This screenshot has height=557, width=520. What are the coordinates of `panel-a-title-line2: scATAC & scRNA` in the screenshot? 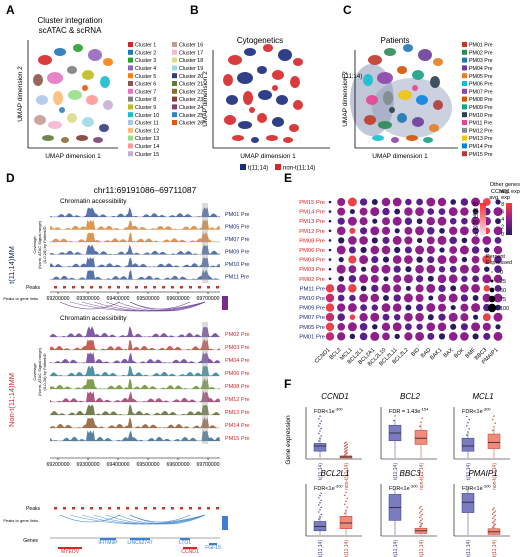 It's located at (70, 30).